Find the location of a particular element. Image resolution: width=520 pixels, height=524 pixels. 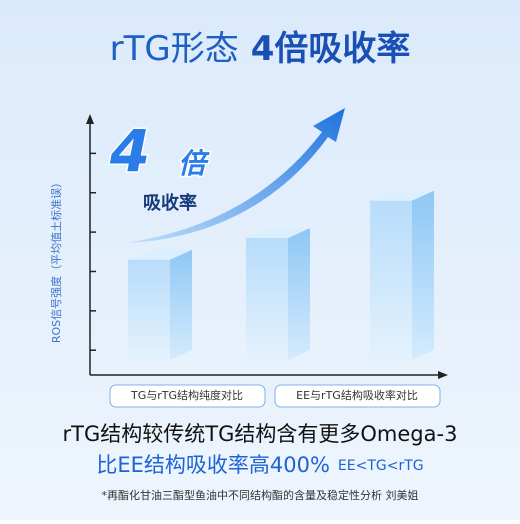

y-arrow is located at coordinates (90, 119).